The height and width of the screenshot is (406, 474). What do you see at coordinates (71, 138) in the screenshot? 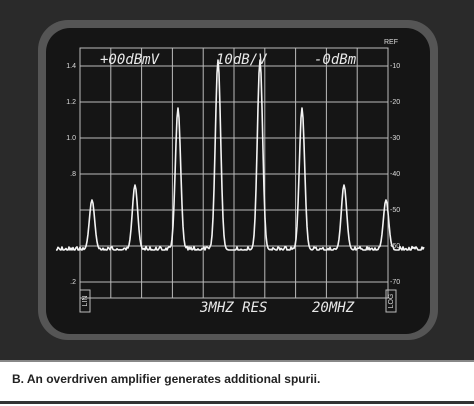
I see `left-scale-label: 1.0` at bounding box center [71, 138].